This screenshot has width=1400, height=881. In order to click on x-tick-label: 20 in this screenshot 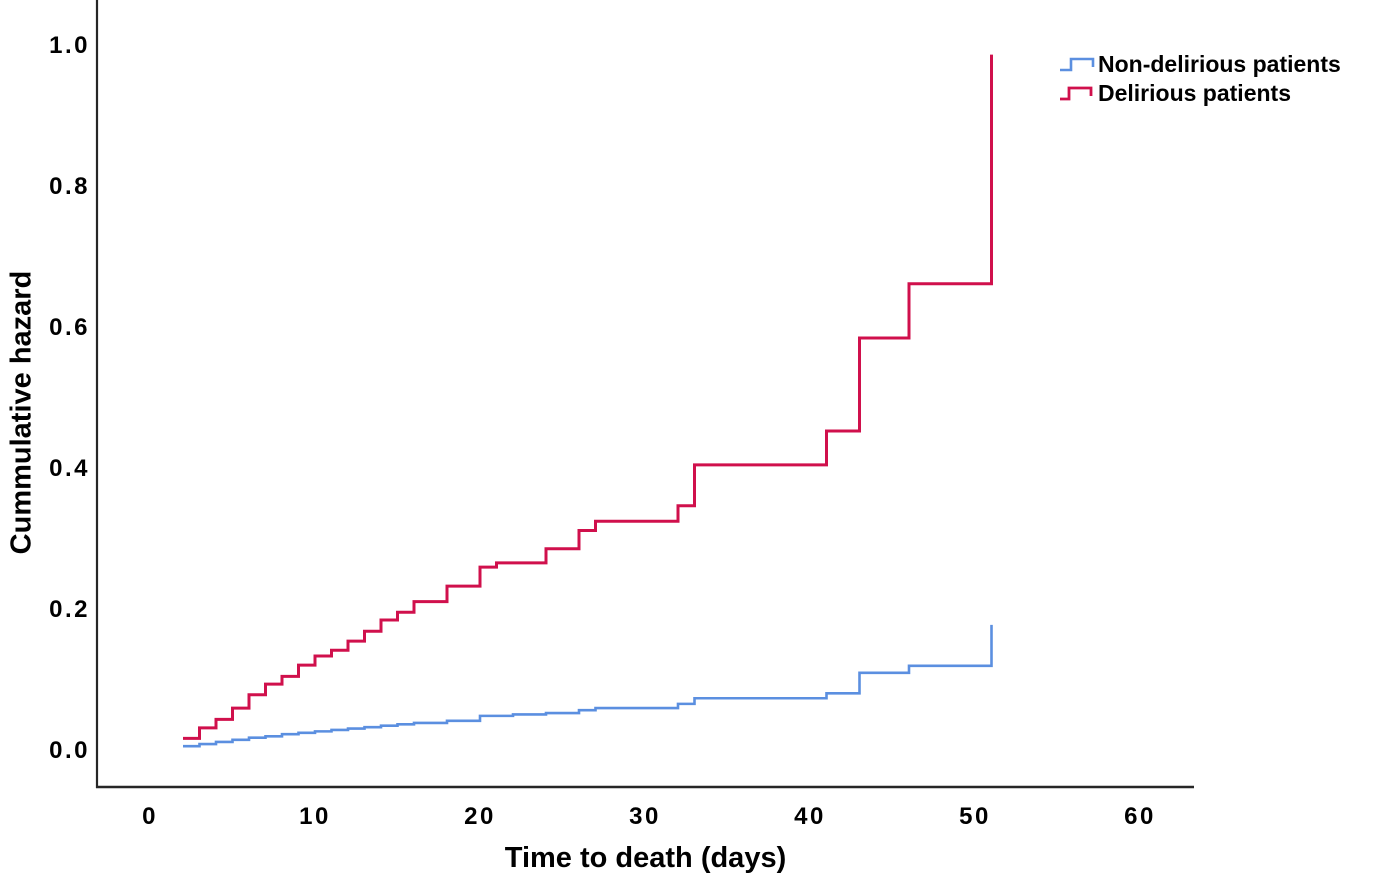, I will do `click(480, 816)`.